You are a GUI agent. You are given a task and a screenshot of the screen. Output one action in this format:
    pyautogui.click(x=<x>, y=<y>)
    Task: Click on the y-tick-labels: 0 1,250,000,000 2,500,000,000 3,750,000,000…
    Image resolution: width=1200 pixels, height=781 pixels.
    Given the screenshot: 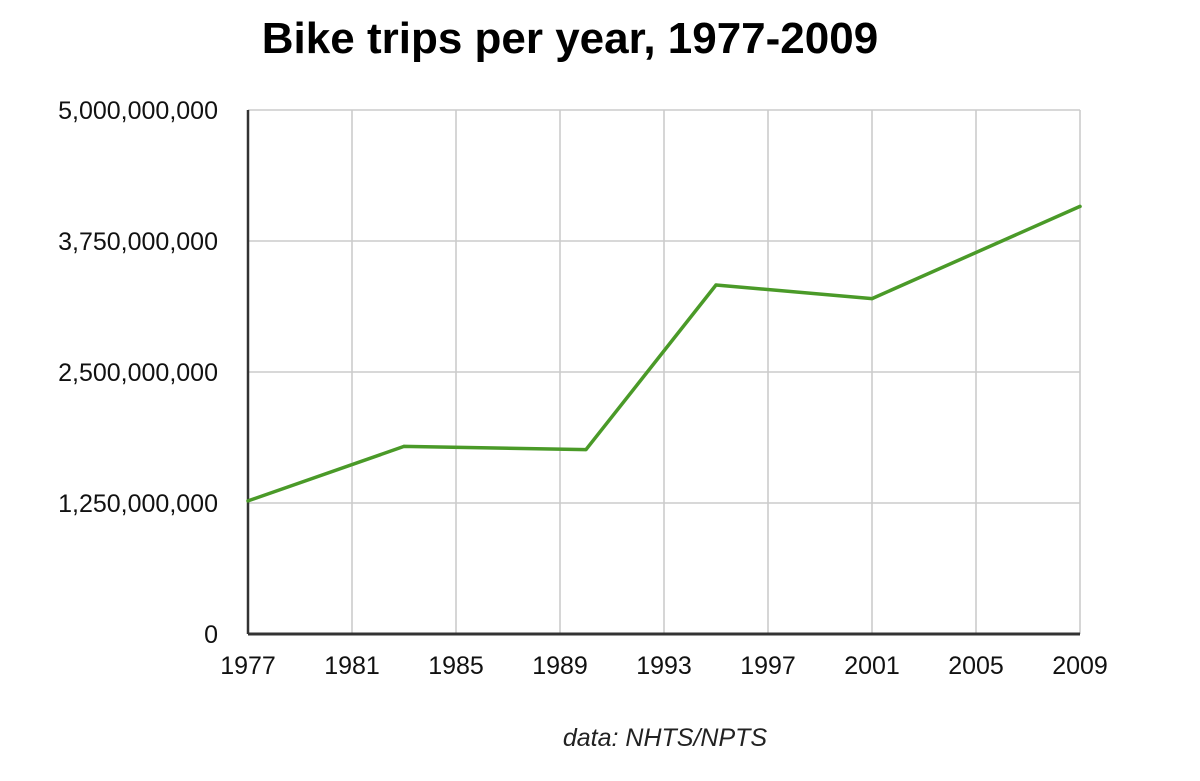 What is the action you would take?
    pyautogui.click(x=138, y=373)
    